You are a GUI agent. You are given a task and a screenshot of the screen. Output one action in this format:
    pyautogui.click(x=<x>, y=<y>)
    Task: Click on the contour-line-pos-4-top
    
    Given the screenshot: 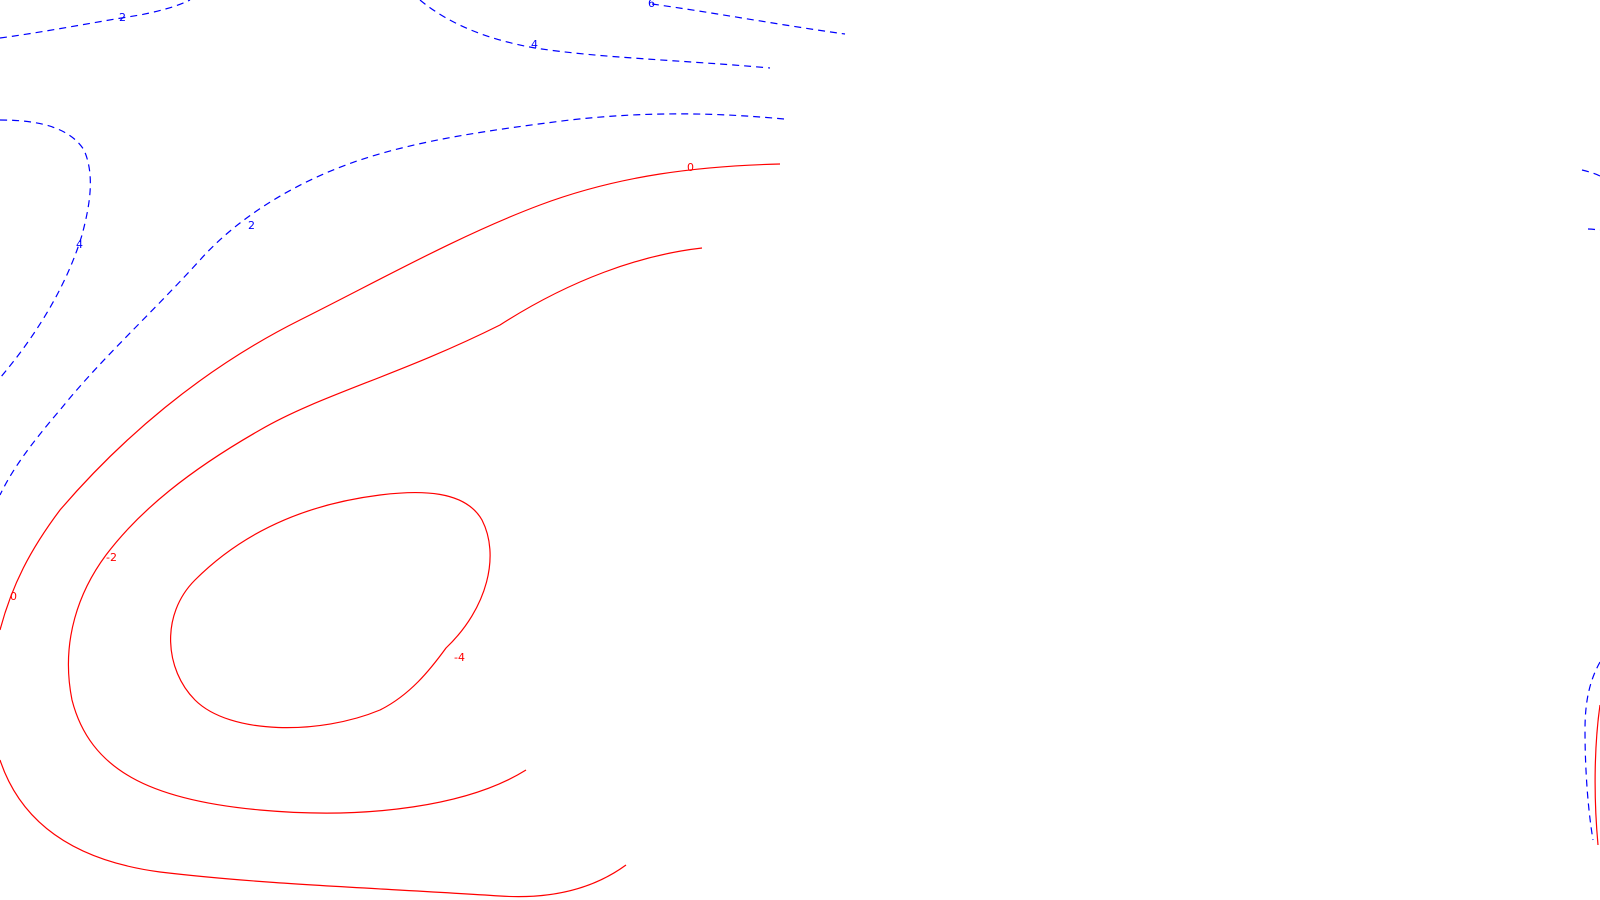 What is the action you would take?
    pyautogui.click(x=595, y=34)
    